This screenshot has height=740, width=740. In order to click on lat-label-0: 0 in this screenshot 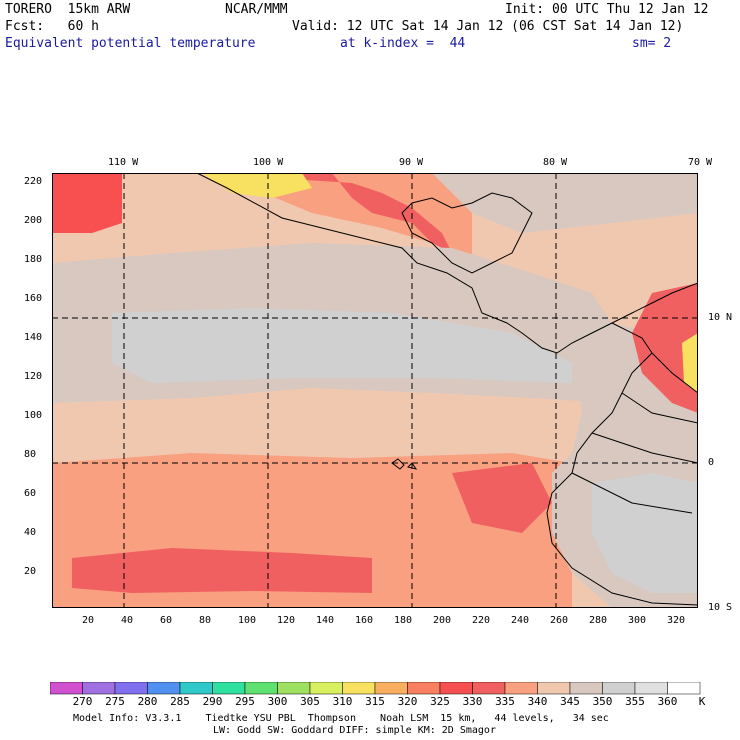, I will do `click(711, 462)`.